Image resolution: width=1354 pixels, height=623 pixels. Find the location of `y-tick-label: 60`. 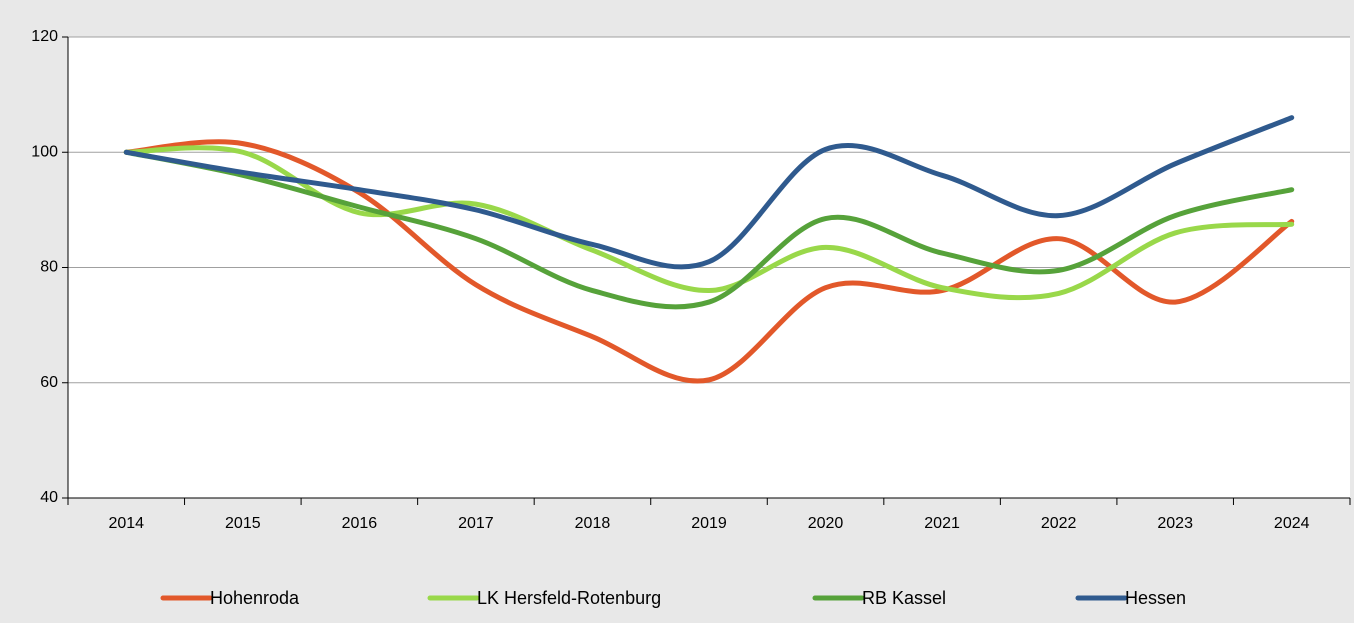

y-tick-label: 60 is located at coordinates (49, 382).